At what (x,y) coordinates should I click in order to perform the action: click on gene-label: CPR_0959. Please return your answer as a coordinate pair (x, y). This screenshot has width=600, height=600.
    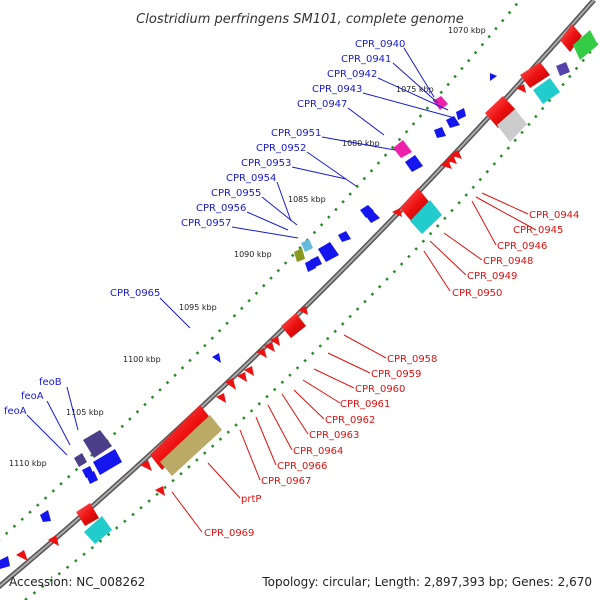
    Looking at the image, I should click on (396, 374).